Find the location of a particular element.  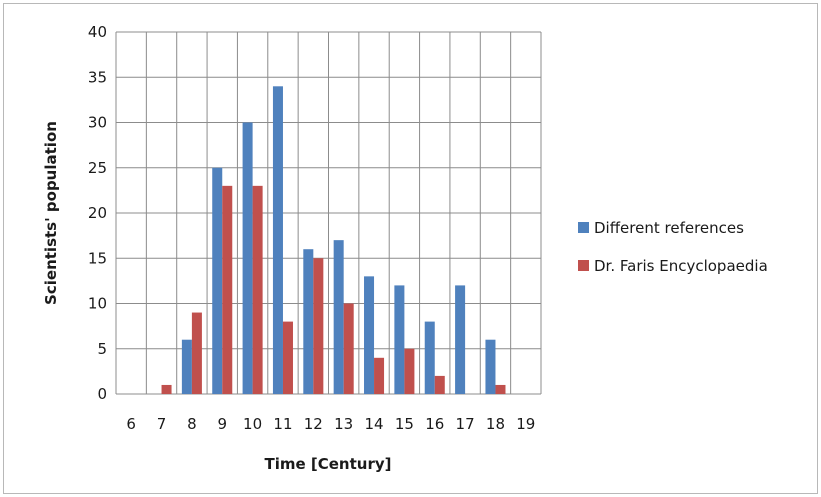

legend-label: Dr. Faris Encyclopaedia is located at coordinates (681, 266).